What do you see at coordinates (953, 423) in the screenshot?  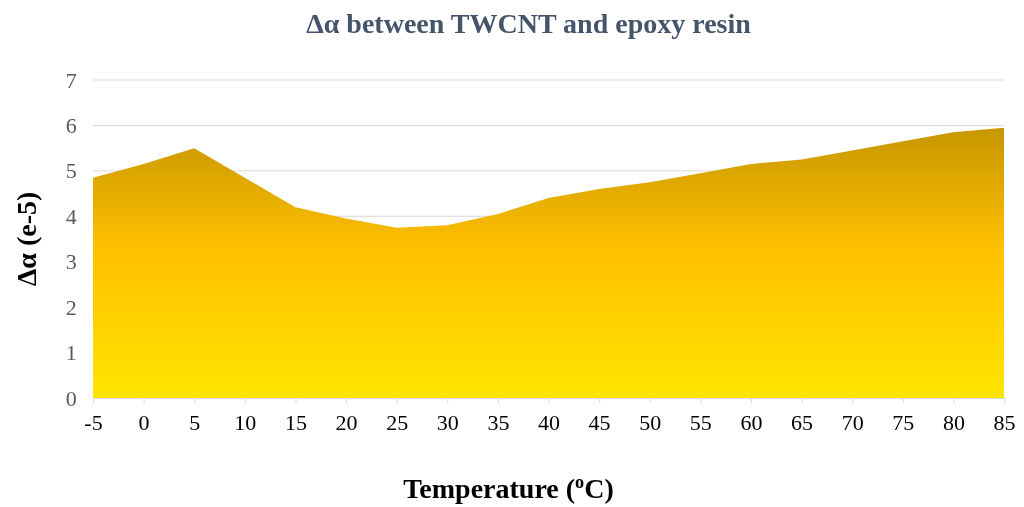 I see `x-tick-label: 80` at bounding box center [953, 423].